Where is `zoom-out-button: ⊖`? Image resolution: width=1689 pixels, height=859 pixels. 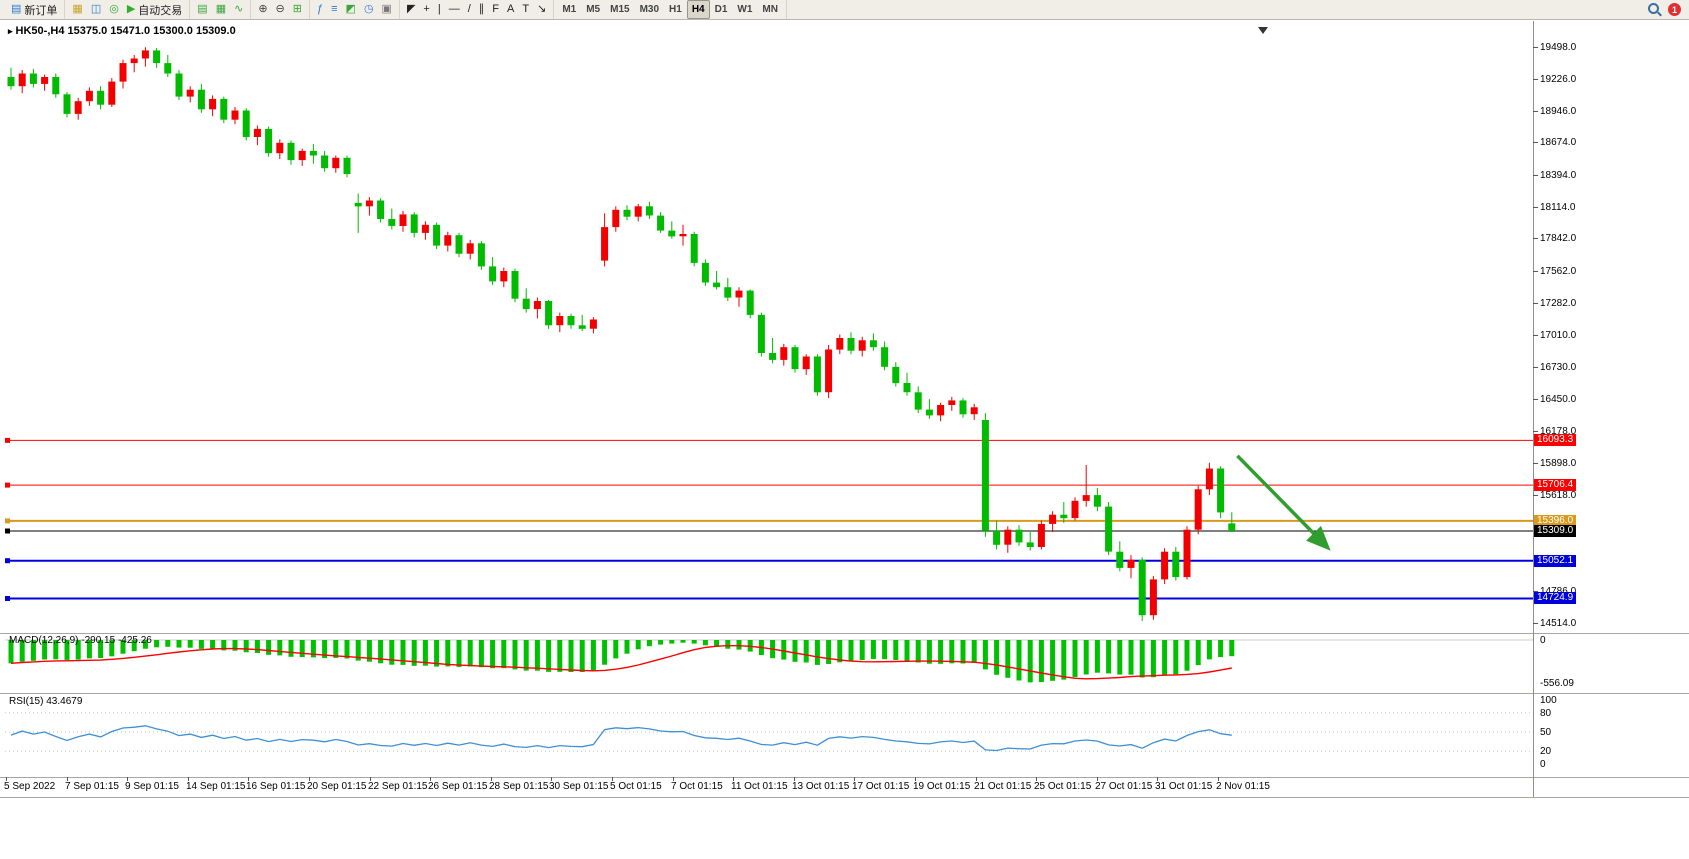
zoom-out-button: ⊖ is located at coordinates (280, 9).